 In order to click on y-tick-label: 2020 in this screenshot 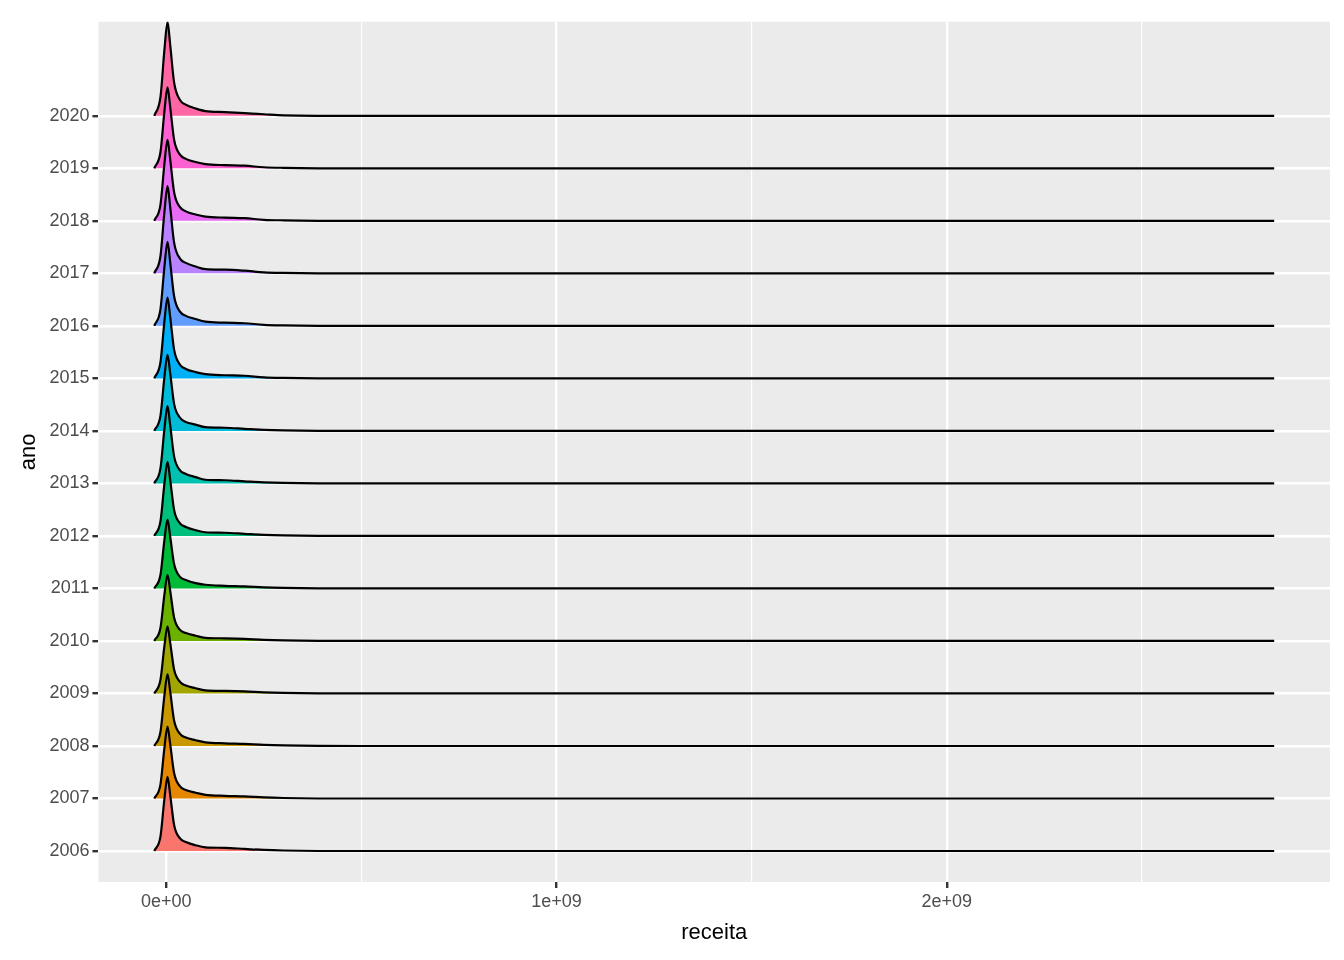, I will do `click(69, 114)`.